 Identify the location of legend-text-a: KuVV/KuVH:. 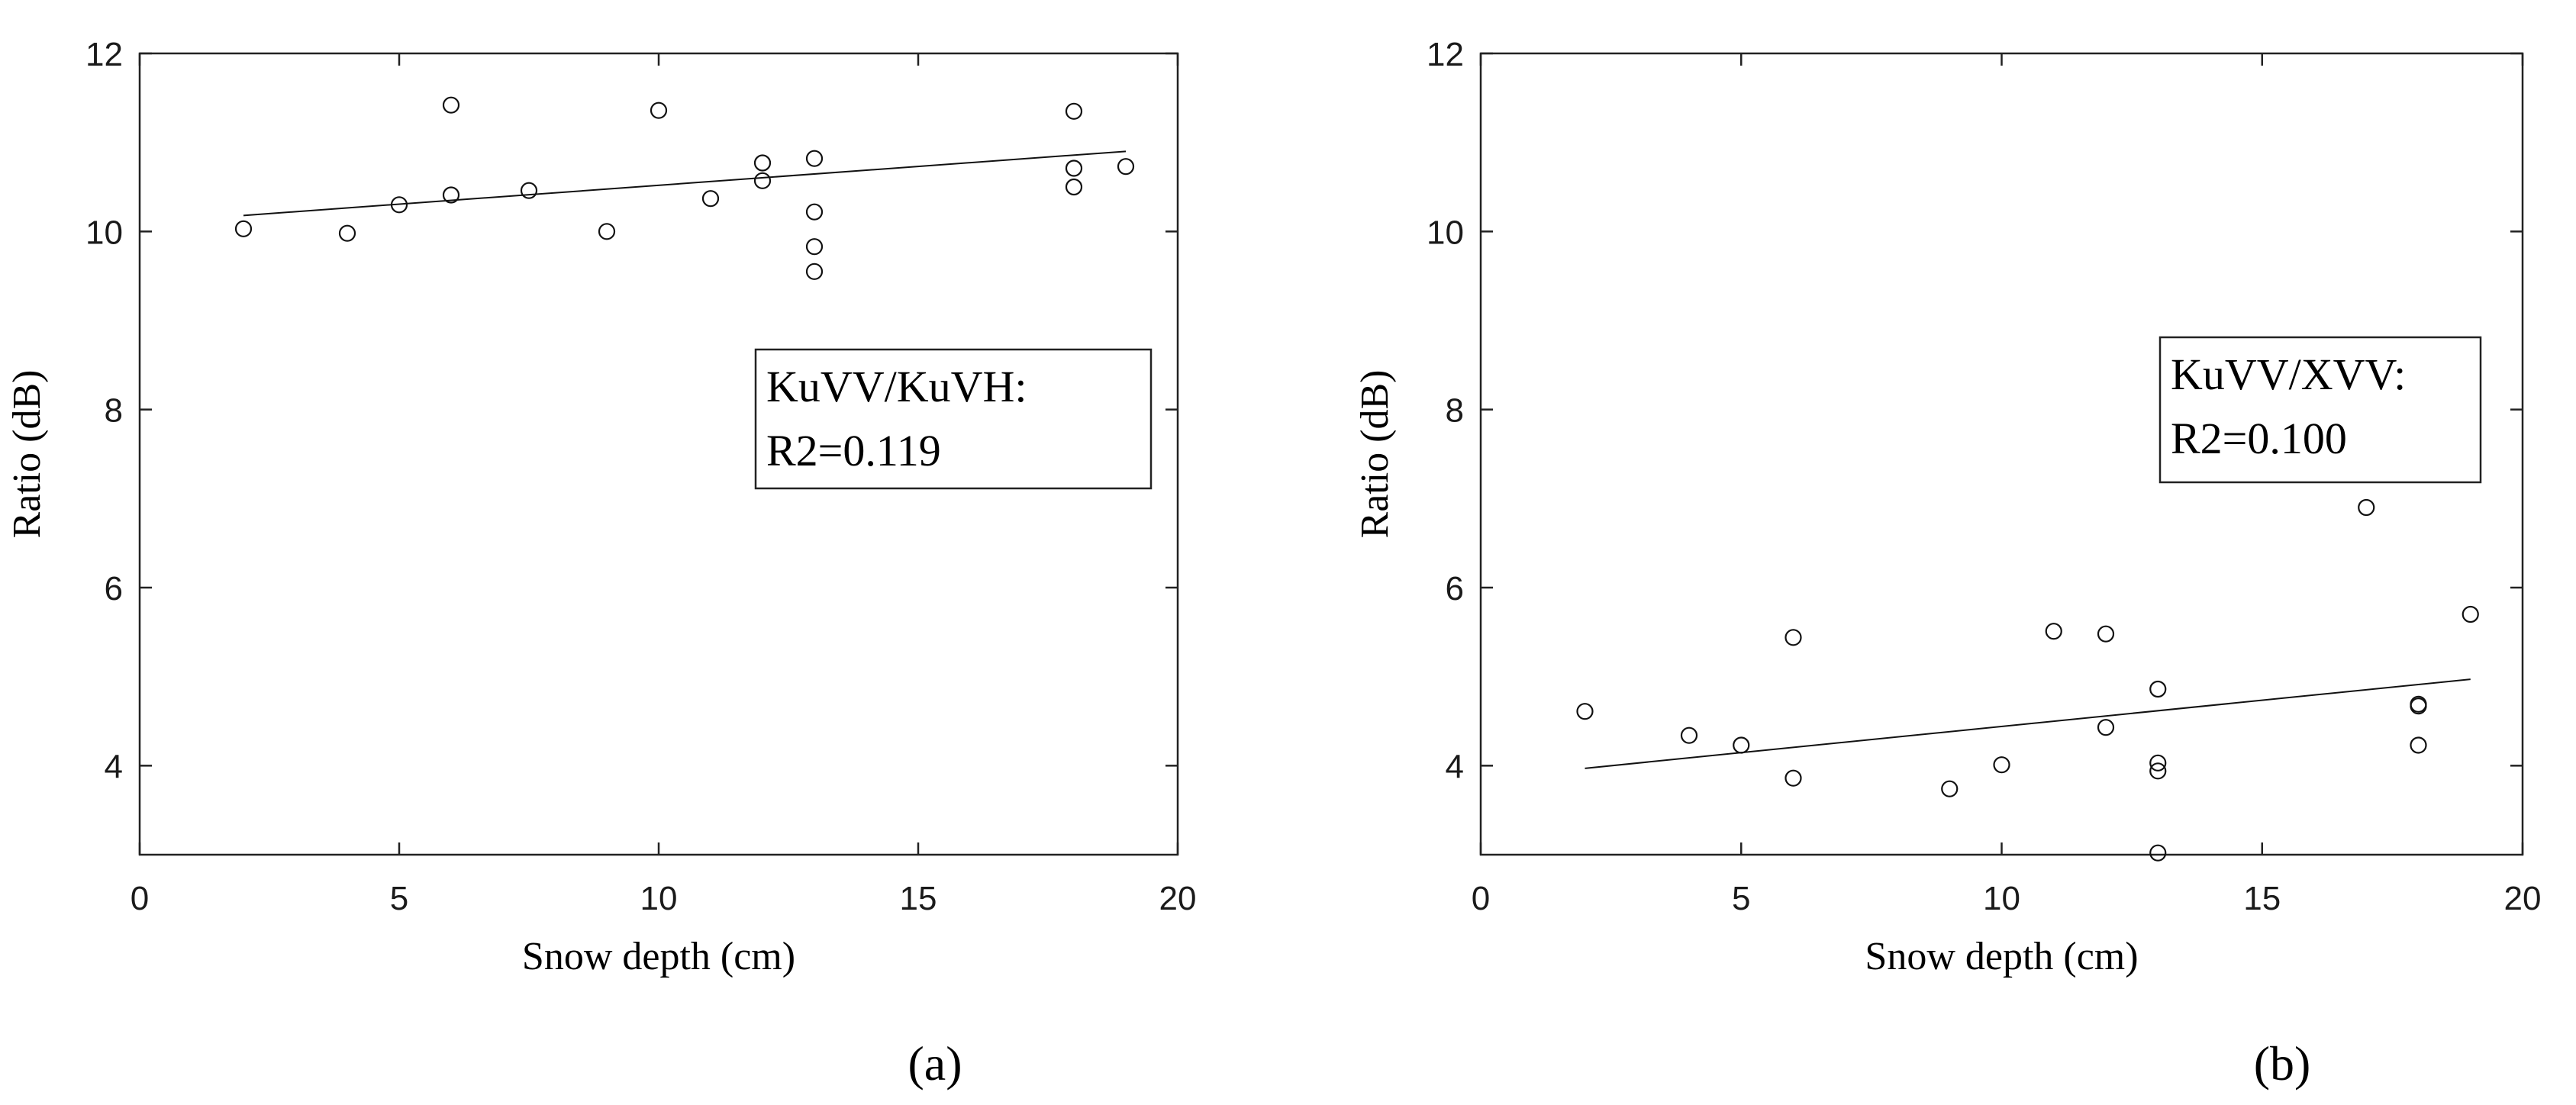
(897, 386).